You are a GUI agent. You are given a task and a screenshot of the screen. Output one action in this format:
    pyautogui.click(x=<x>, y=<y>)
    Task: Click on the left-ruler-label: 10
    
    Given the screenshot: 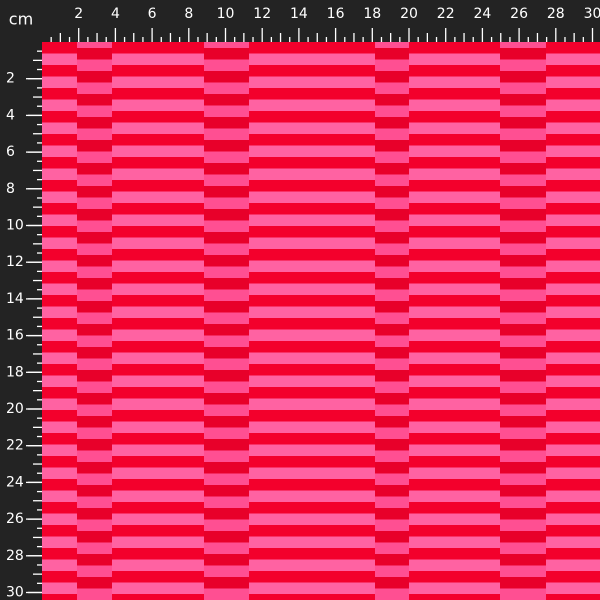 What is the action you would take?
    pyautogui.click(x=15, y=226)
    